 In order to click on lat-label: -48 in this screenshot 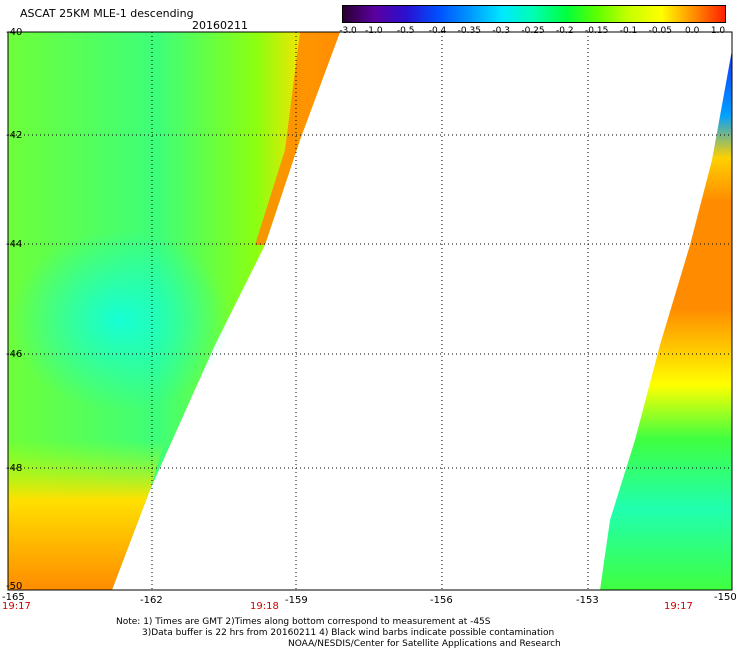, I will do `click(14, 468)`.